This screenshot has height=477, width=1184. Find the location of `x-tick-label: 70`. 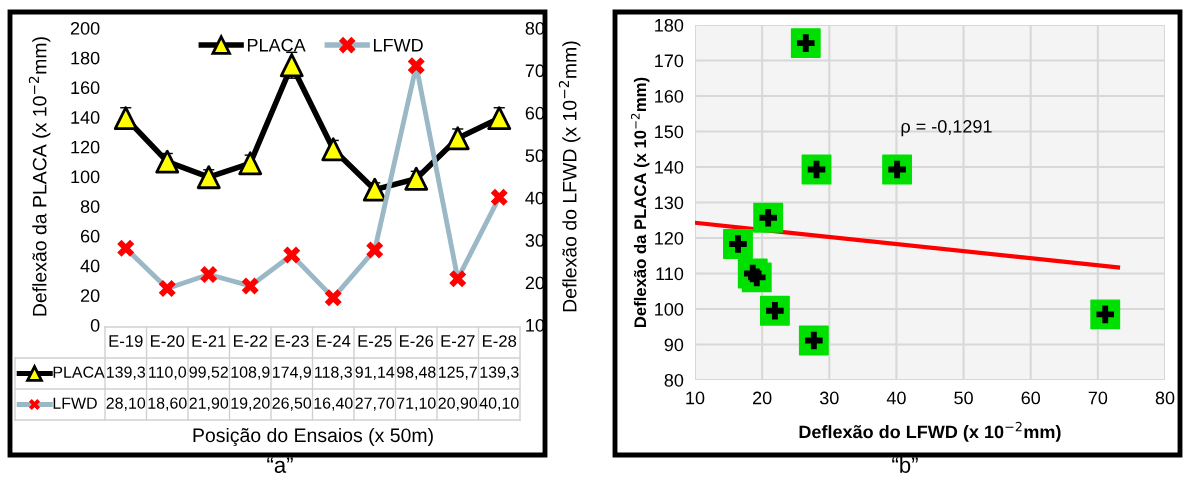

x-tick-label: 70 is located at coordinates (1098, 398).